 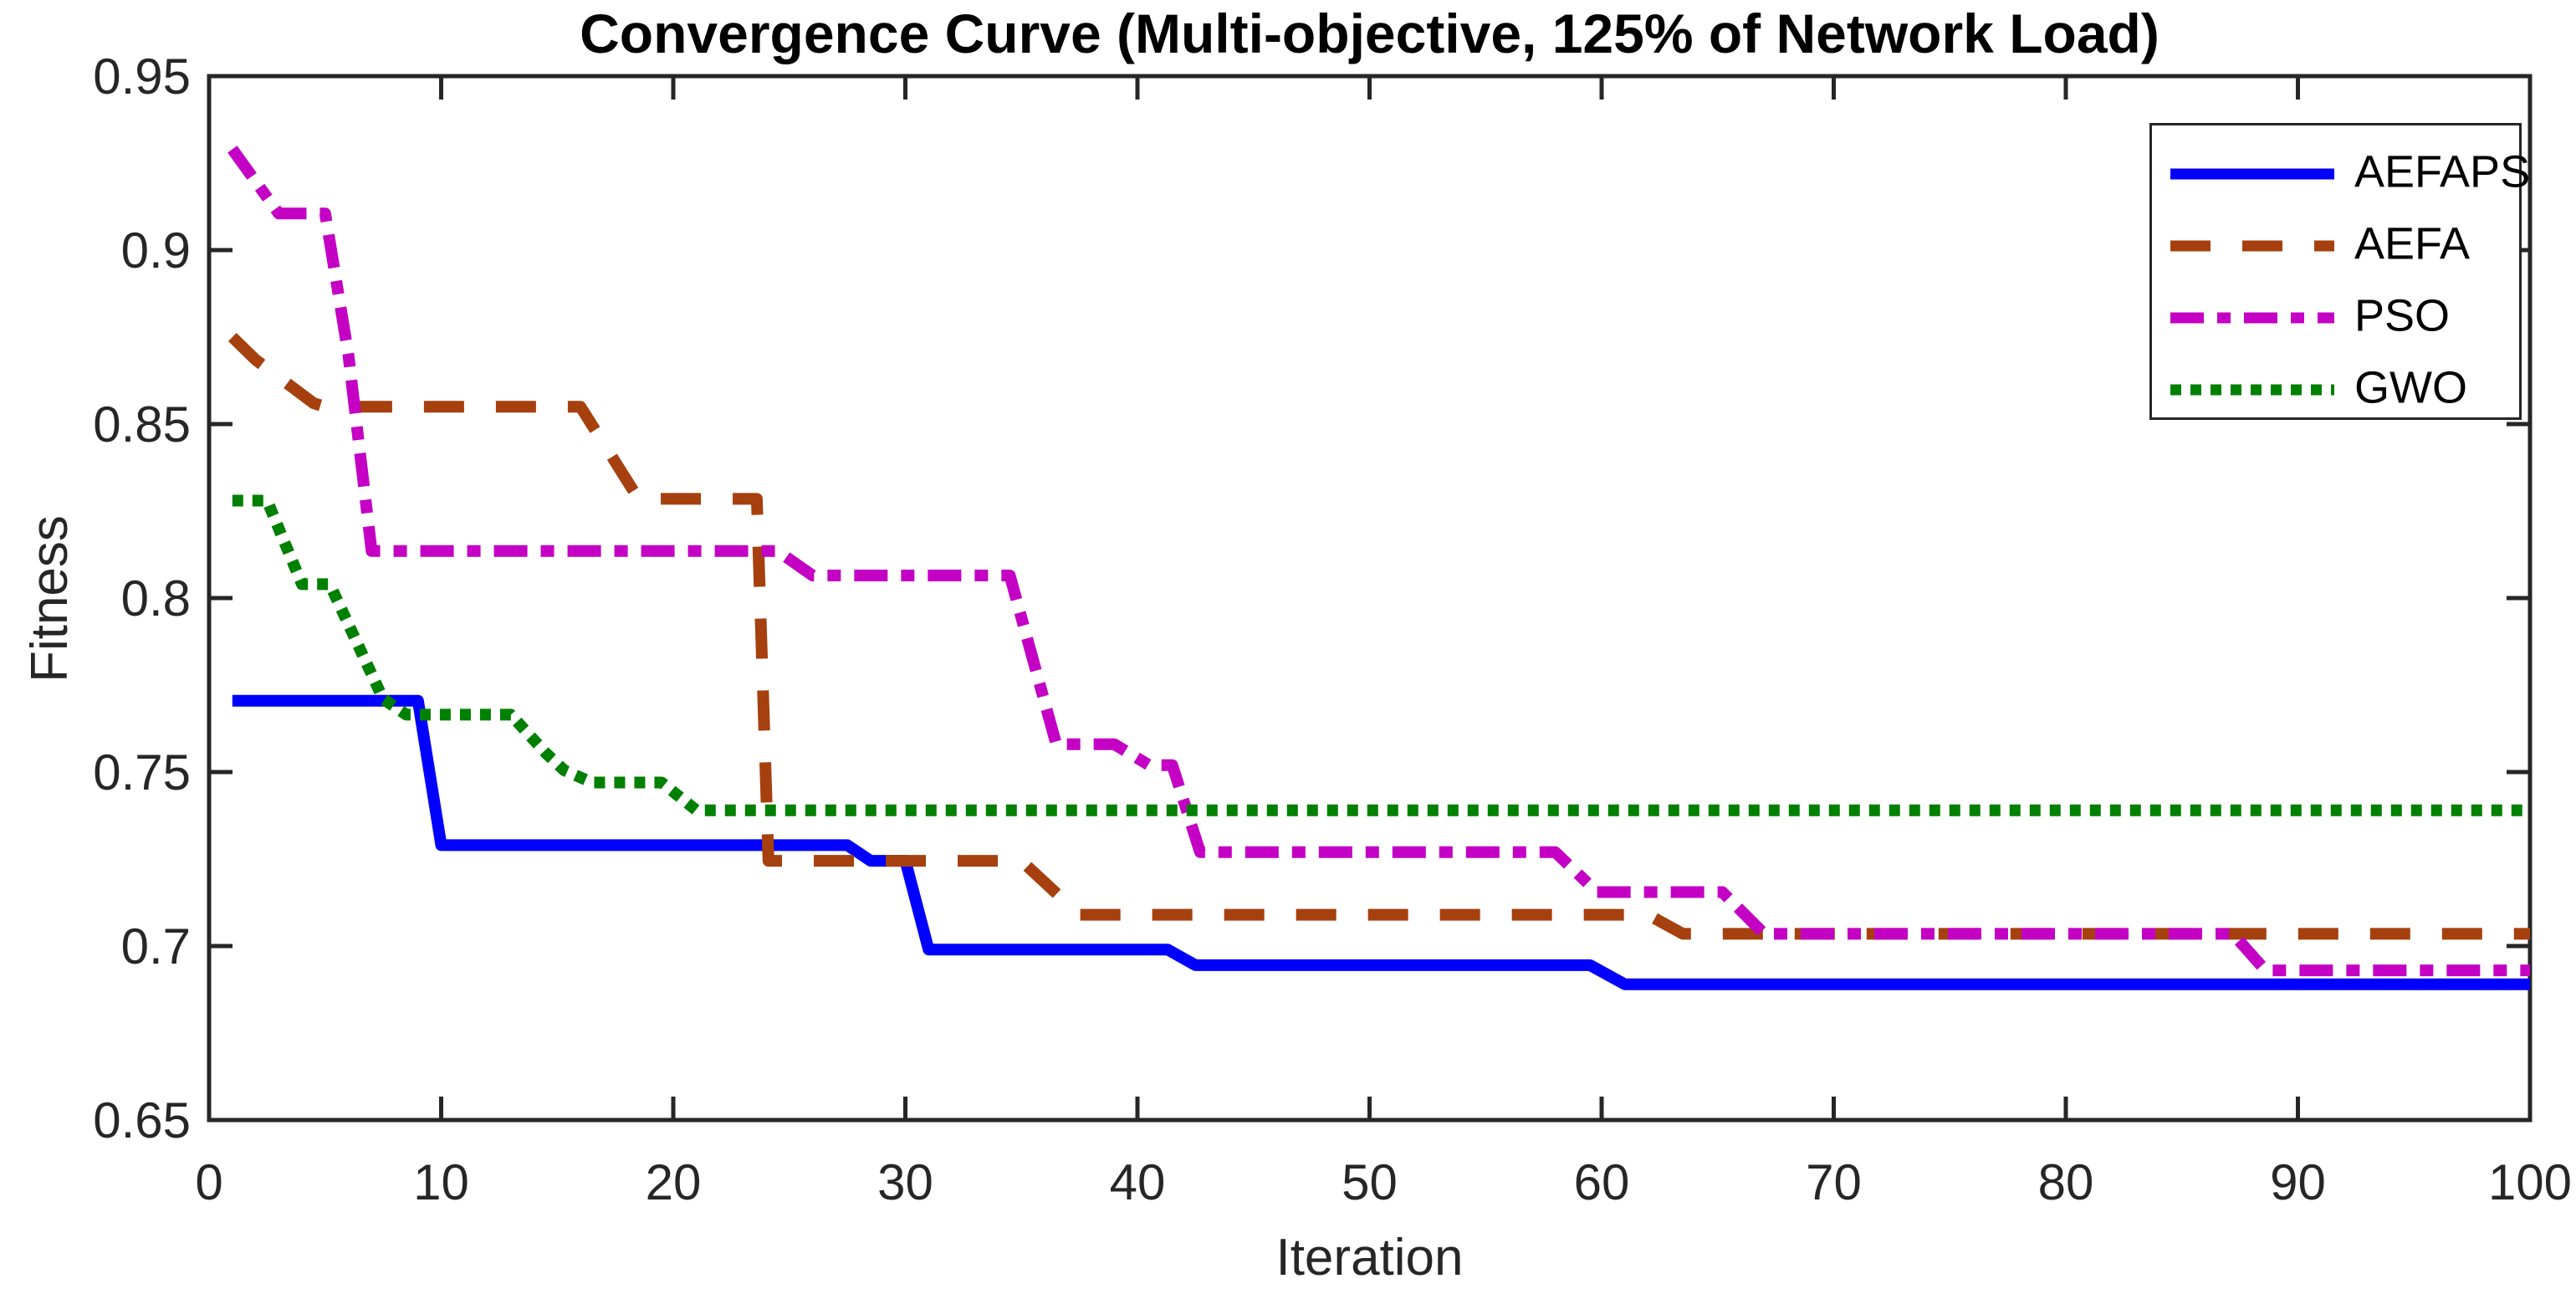 What do you see at coordinates (2442, 171) in the screenshot?
I see `legend-label-aefaps: AEFAPS` at bounding box center [2442, 171].